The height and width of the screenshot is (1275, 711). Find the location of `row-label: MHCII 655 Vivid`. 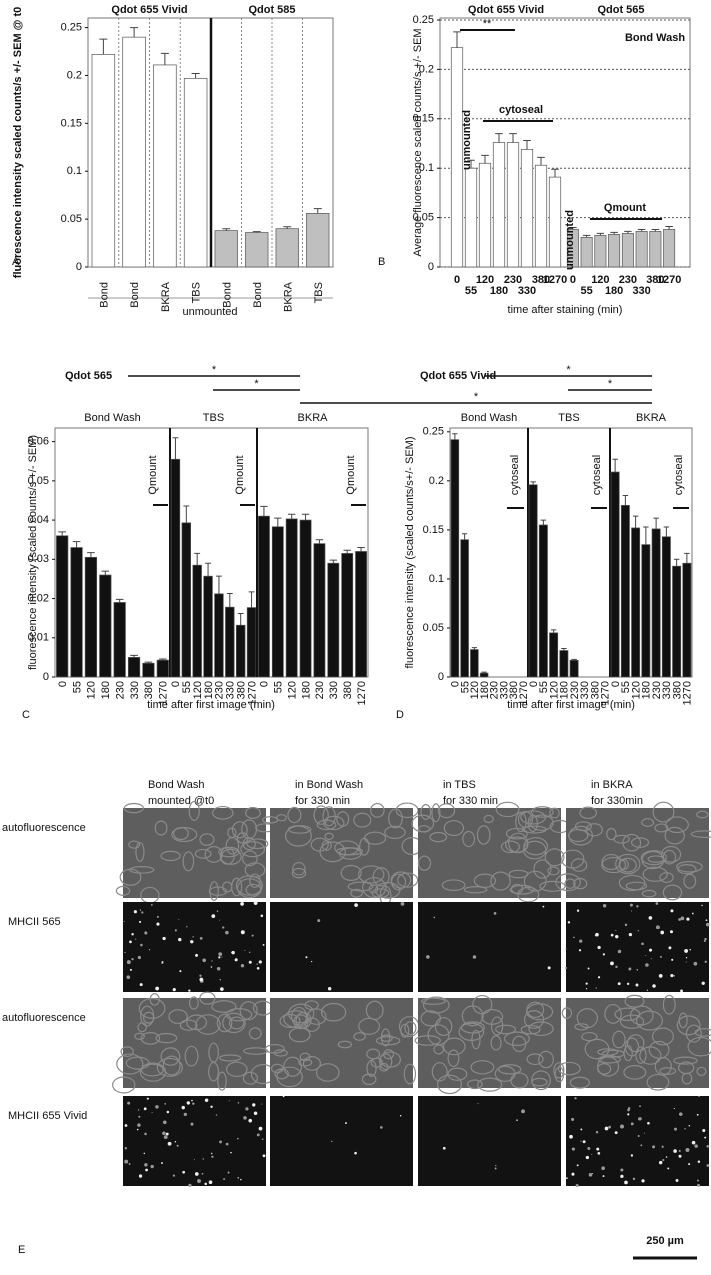

row-label: MHCII 655 Vivid is located at coordinates (47, 1116).